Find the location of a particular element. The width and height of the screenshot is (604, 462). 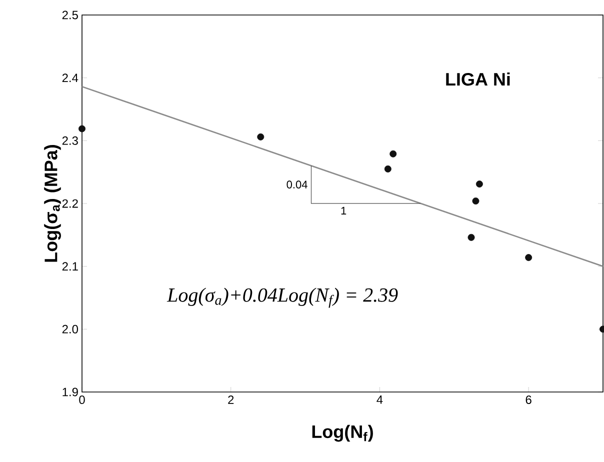

y-tick-label: 2.1 is located at coordinates (70, 266).